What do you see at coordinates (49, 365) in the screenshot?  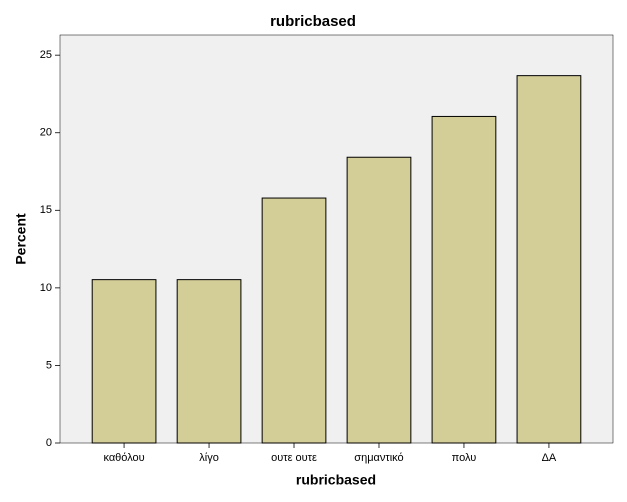 I see `y-tick-label: 5` at bounding box center [49, 365].